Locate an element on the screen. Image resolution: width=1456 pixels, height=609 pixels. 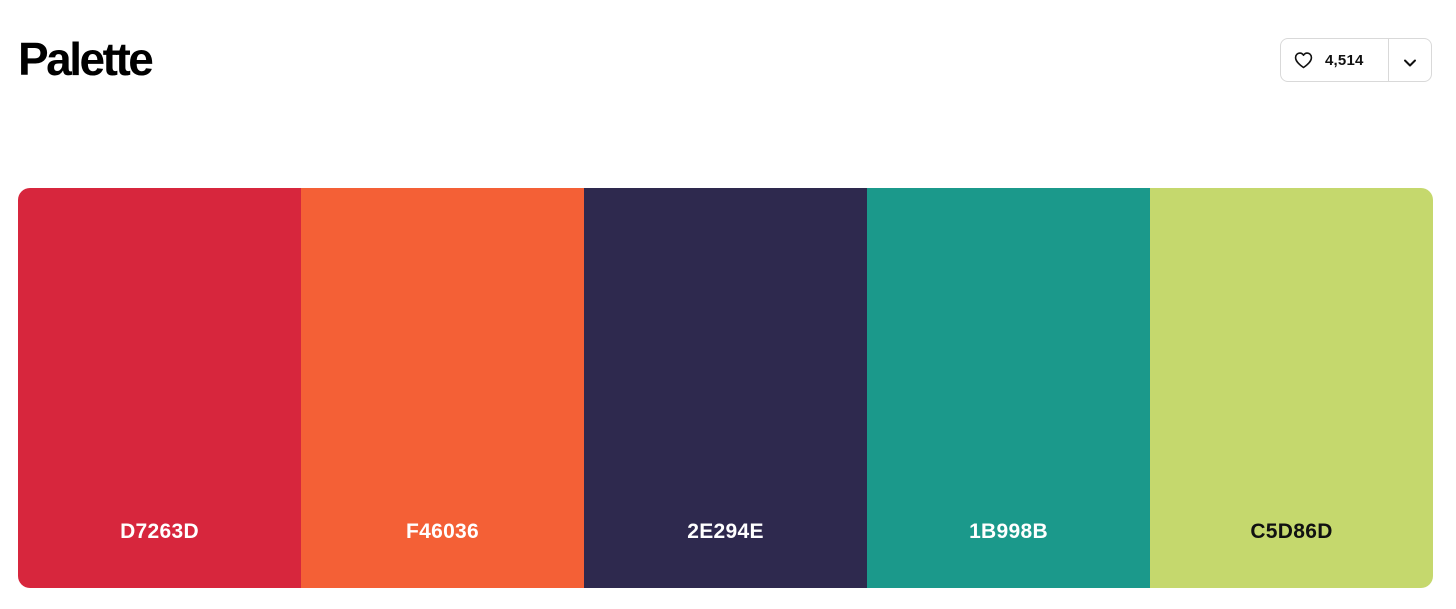
swatch-hex-label: 2E294E is located at coordinates (725, 531).